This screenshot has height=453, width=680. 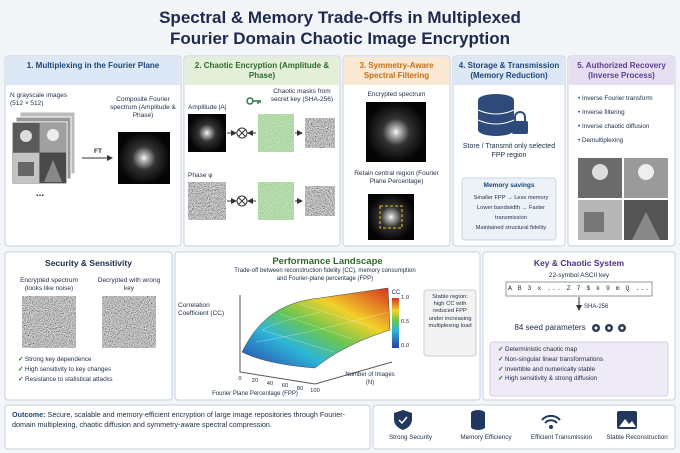 I want to click on badge-label: Efficient Transmission, so click(x=561, y=437).